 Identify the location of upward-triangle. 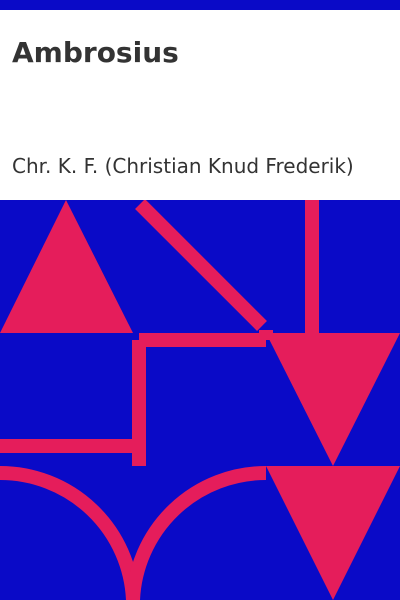
(66, 266).